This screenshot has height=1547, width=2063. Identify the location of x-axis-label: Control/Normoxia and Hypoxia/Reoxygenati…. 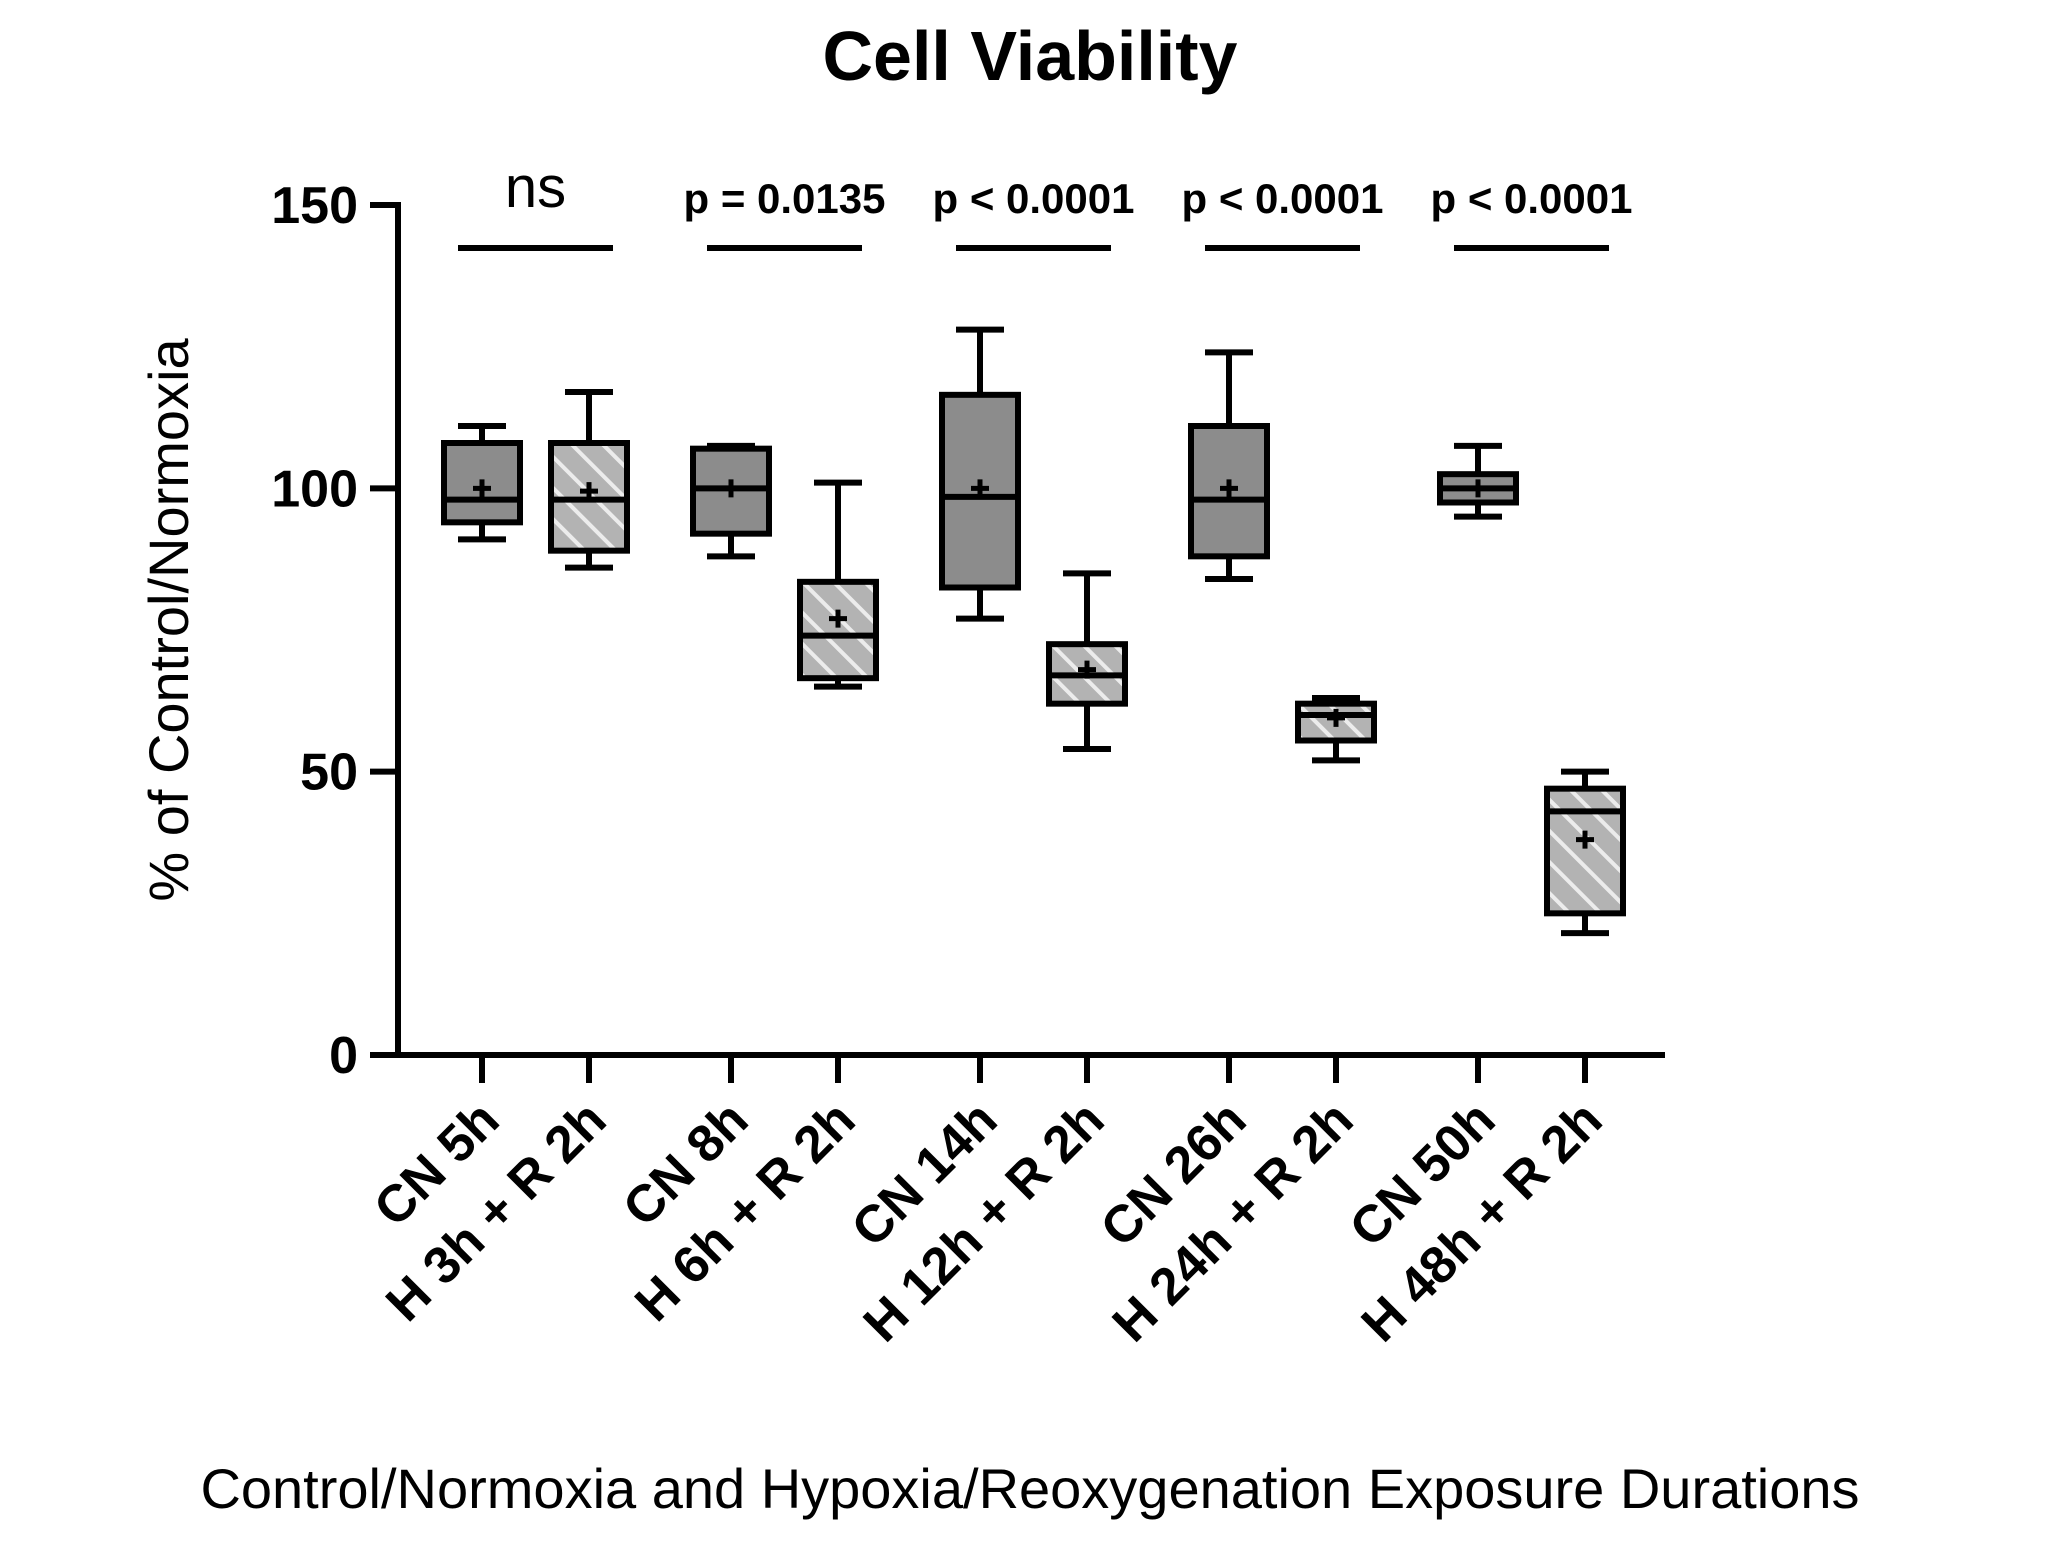
(1029, 1488).